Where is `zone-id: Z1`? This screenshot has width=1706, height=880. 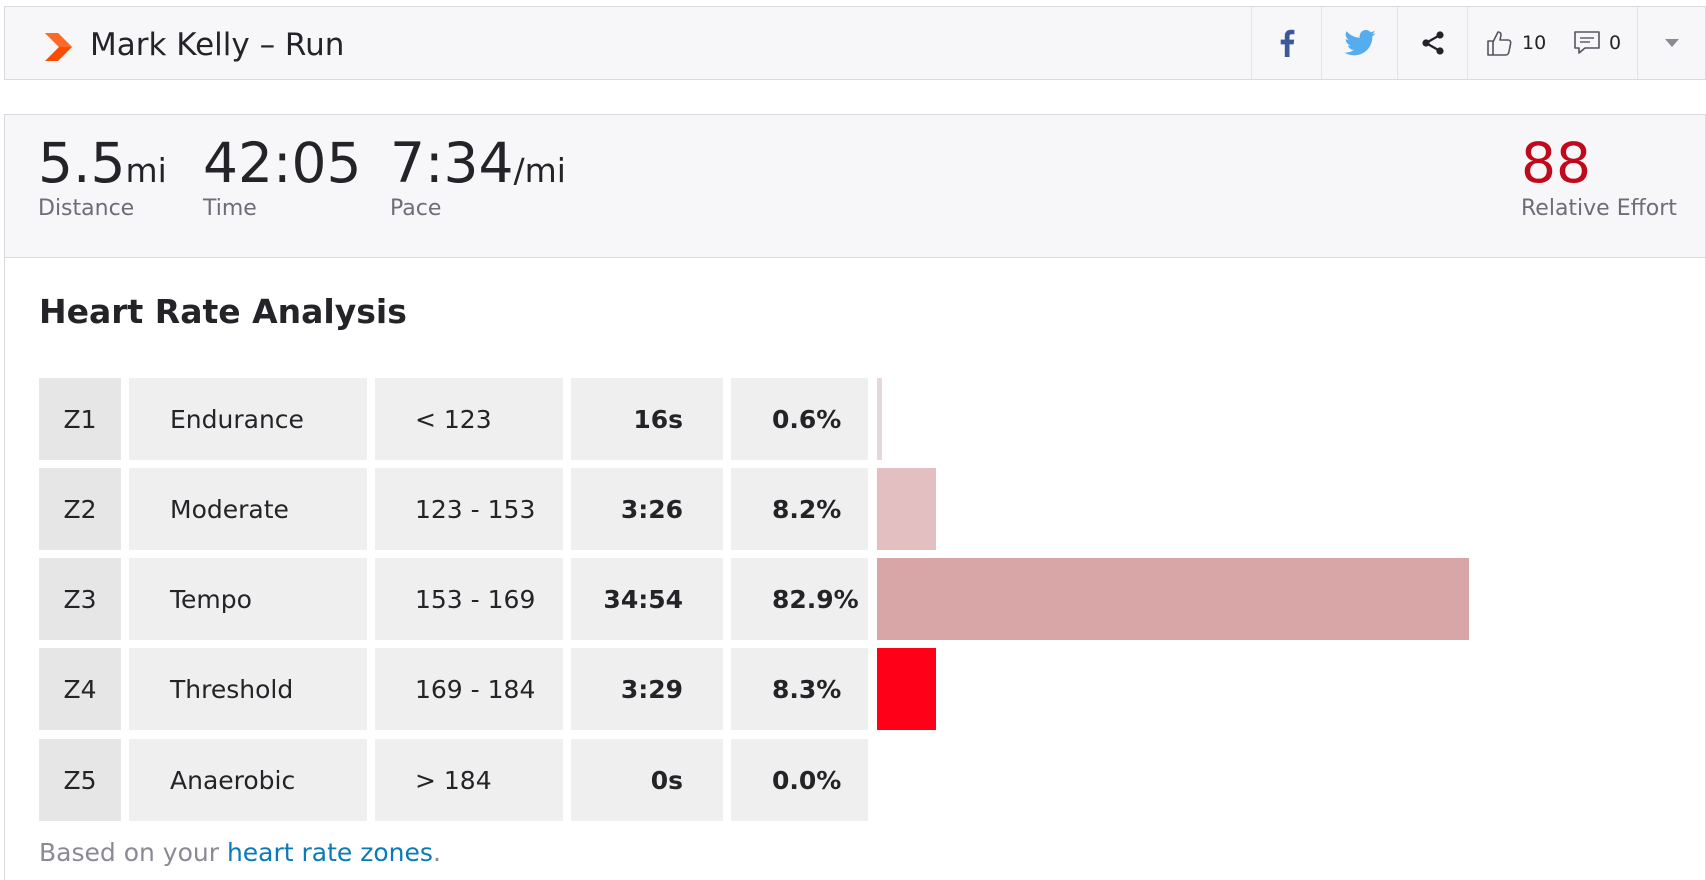 zone-id: Z1 is located at coordinates (80, 419).